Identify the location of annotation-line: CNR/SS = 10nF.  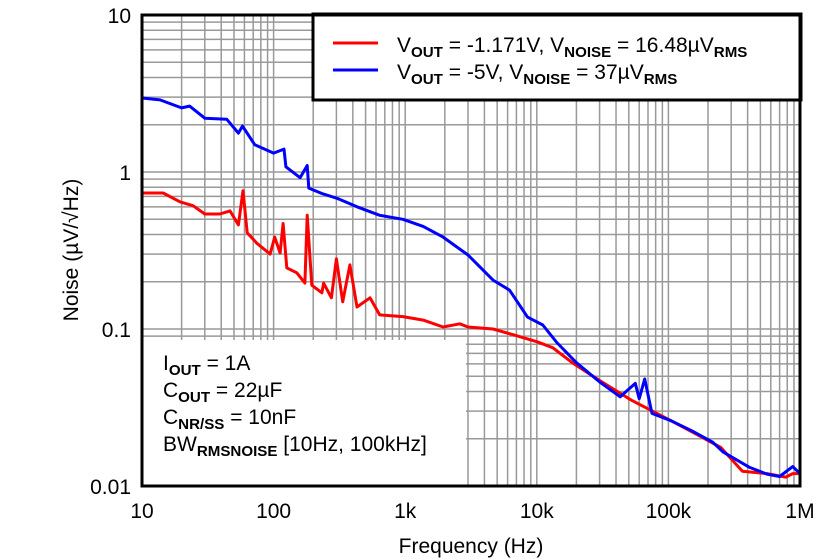
(229, 419).